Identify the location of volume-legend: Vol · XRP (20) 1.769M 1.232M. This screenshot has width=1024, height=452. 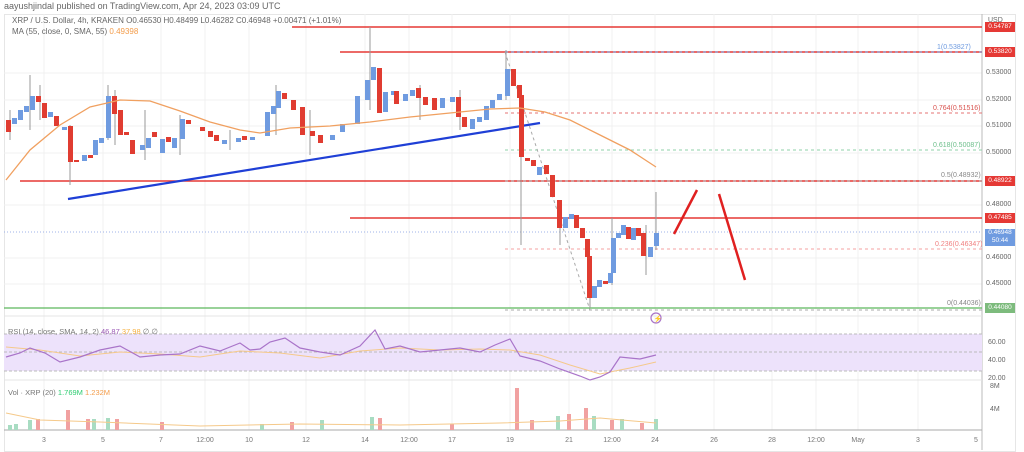
(59, 392).